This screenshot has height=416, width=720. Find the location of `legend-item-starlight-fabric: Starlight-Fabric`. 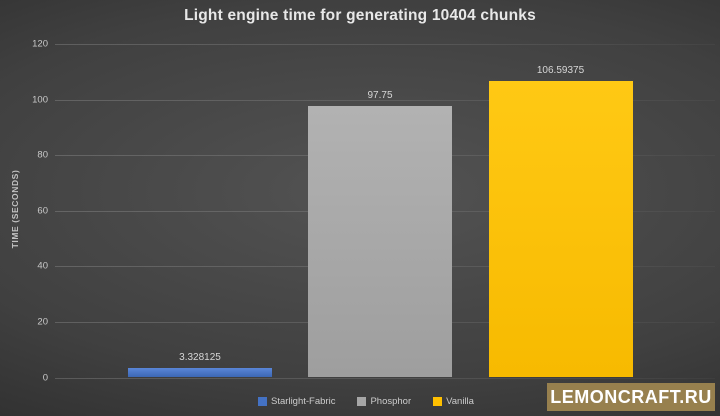

legend-item-starlight-fabric: Starlight-Fabric is located at coordinates (296, 401).